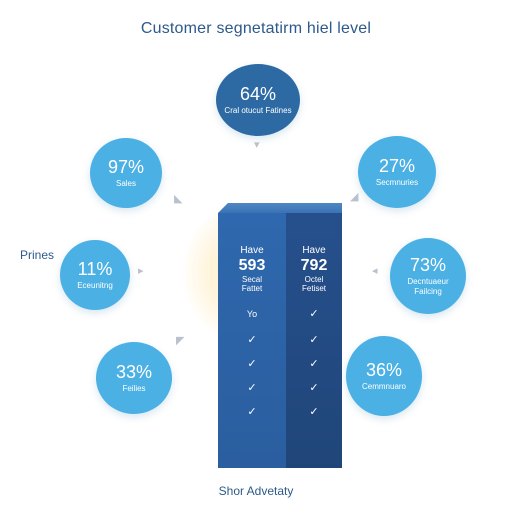 The width and height of the screenshot is (512, 512). Describe the element at coordinates (258, 94) in the screenshot. I see `segment-percent: 64%` at that location.